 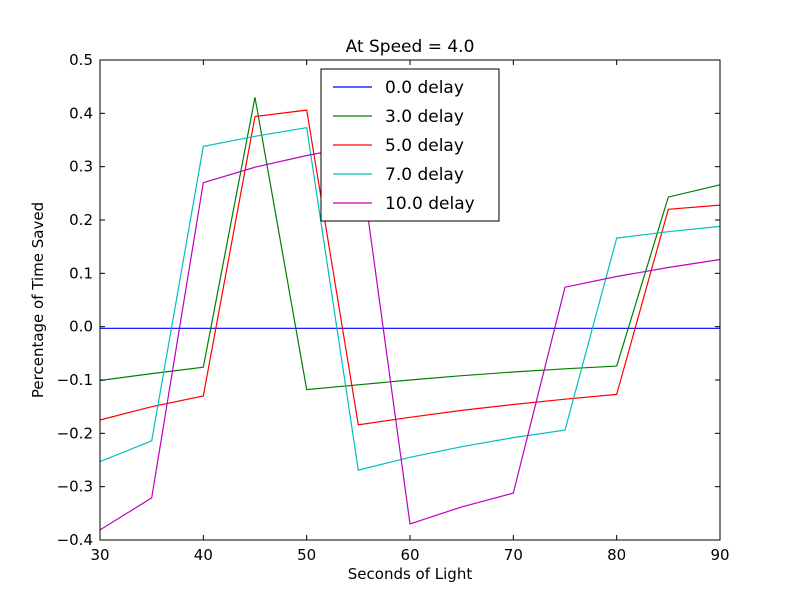 I want to click on x-tick-label: 80, so click(x=616, y=555).